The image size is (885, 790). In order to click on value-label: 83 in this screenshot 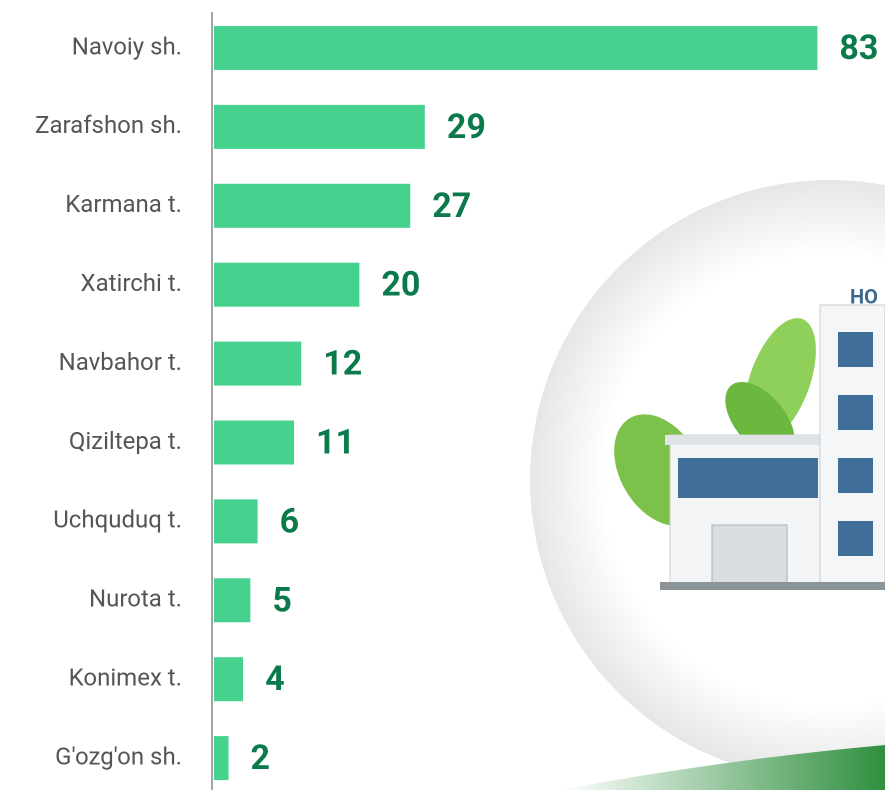, I will do `click(858, 48)`.